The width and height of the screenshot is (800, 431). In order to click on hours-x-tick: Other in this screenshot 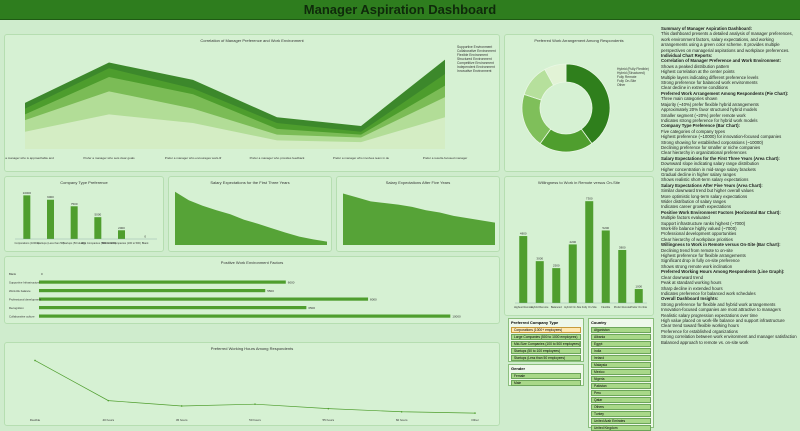, I will do `click(475, 420)`.